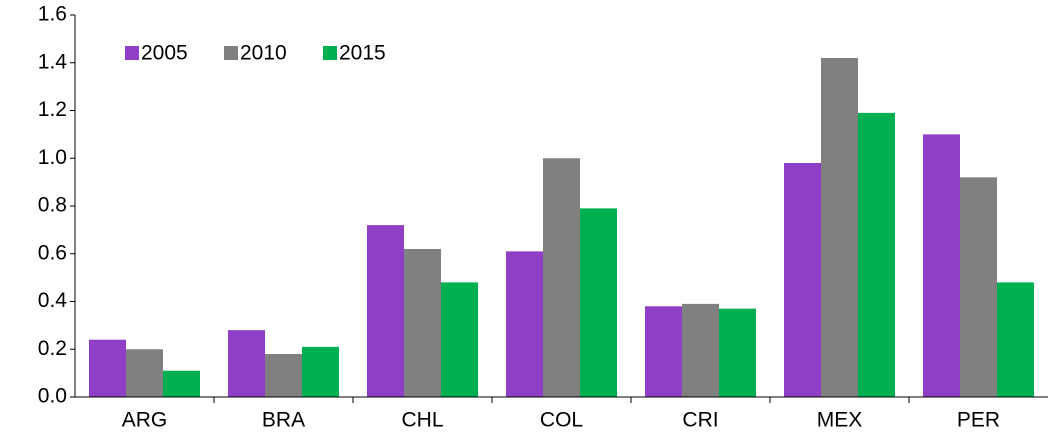 The height and width of the screenshot is (441, 1058). What do you see at coordinates (362, 53) in the screenshot?
I see `legend-label: 2015` at bounding box center [362, 53].